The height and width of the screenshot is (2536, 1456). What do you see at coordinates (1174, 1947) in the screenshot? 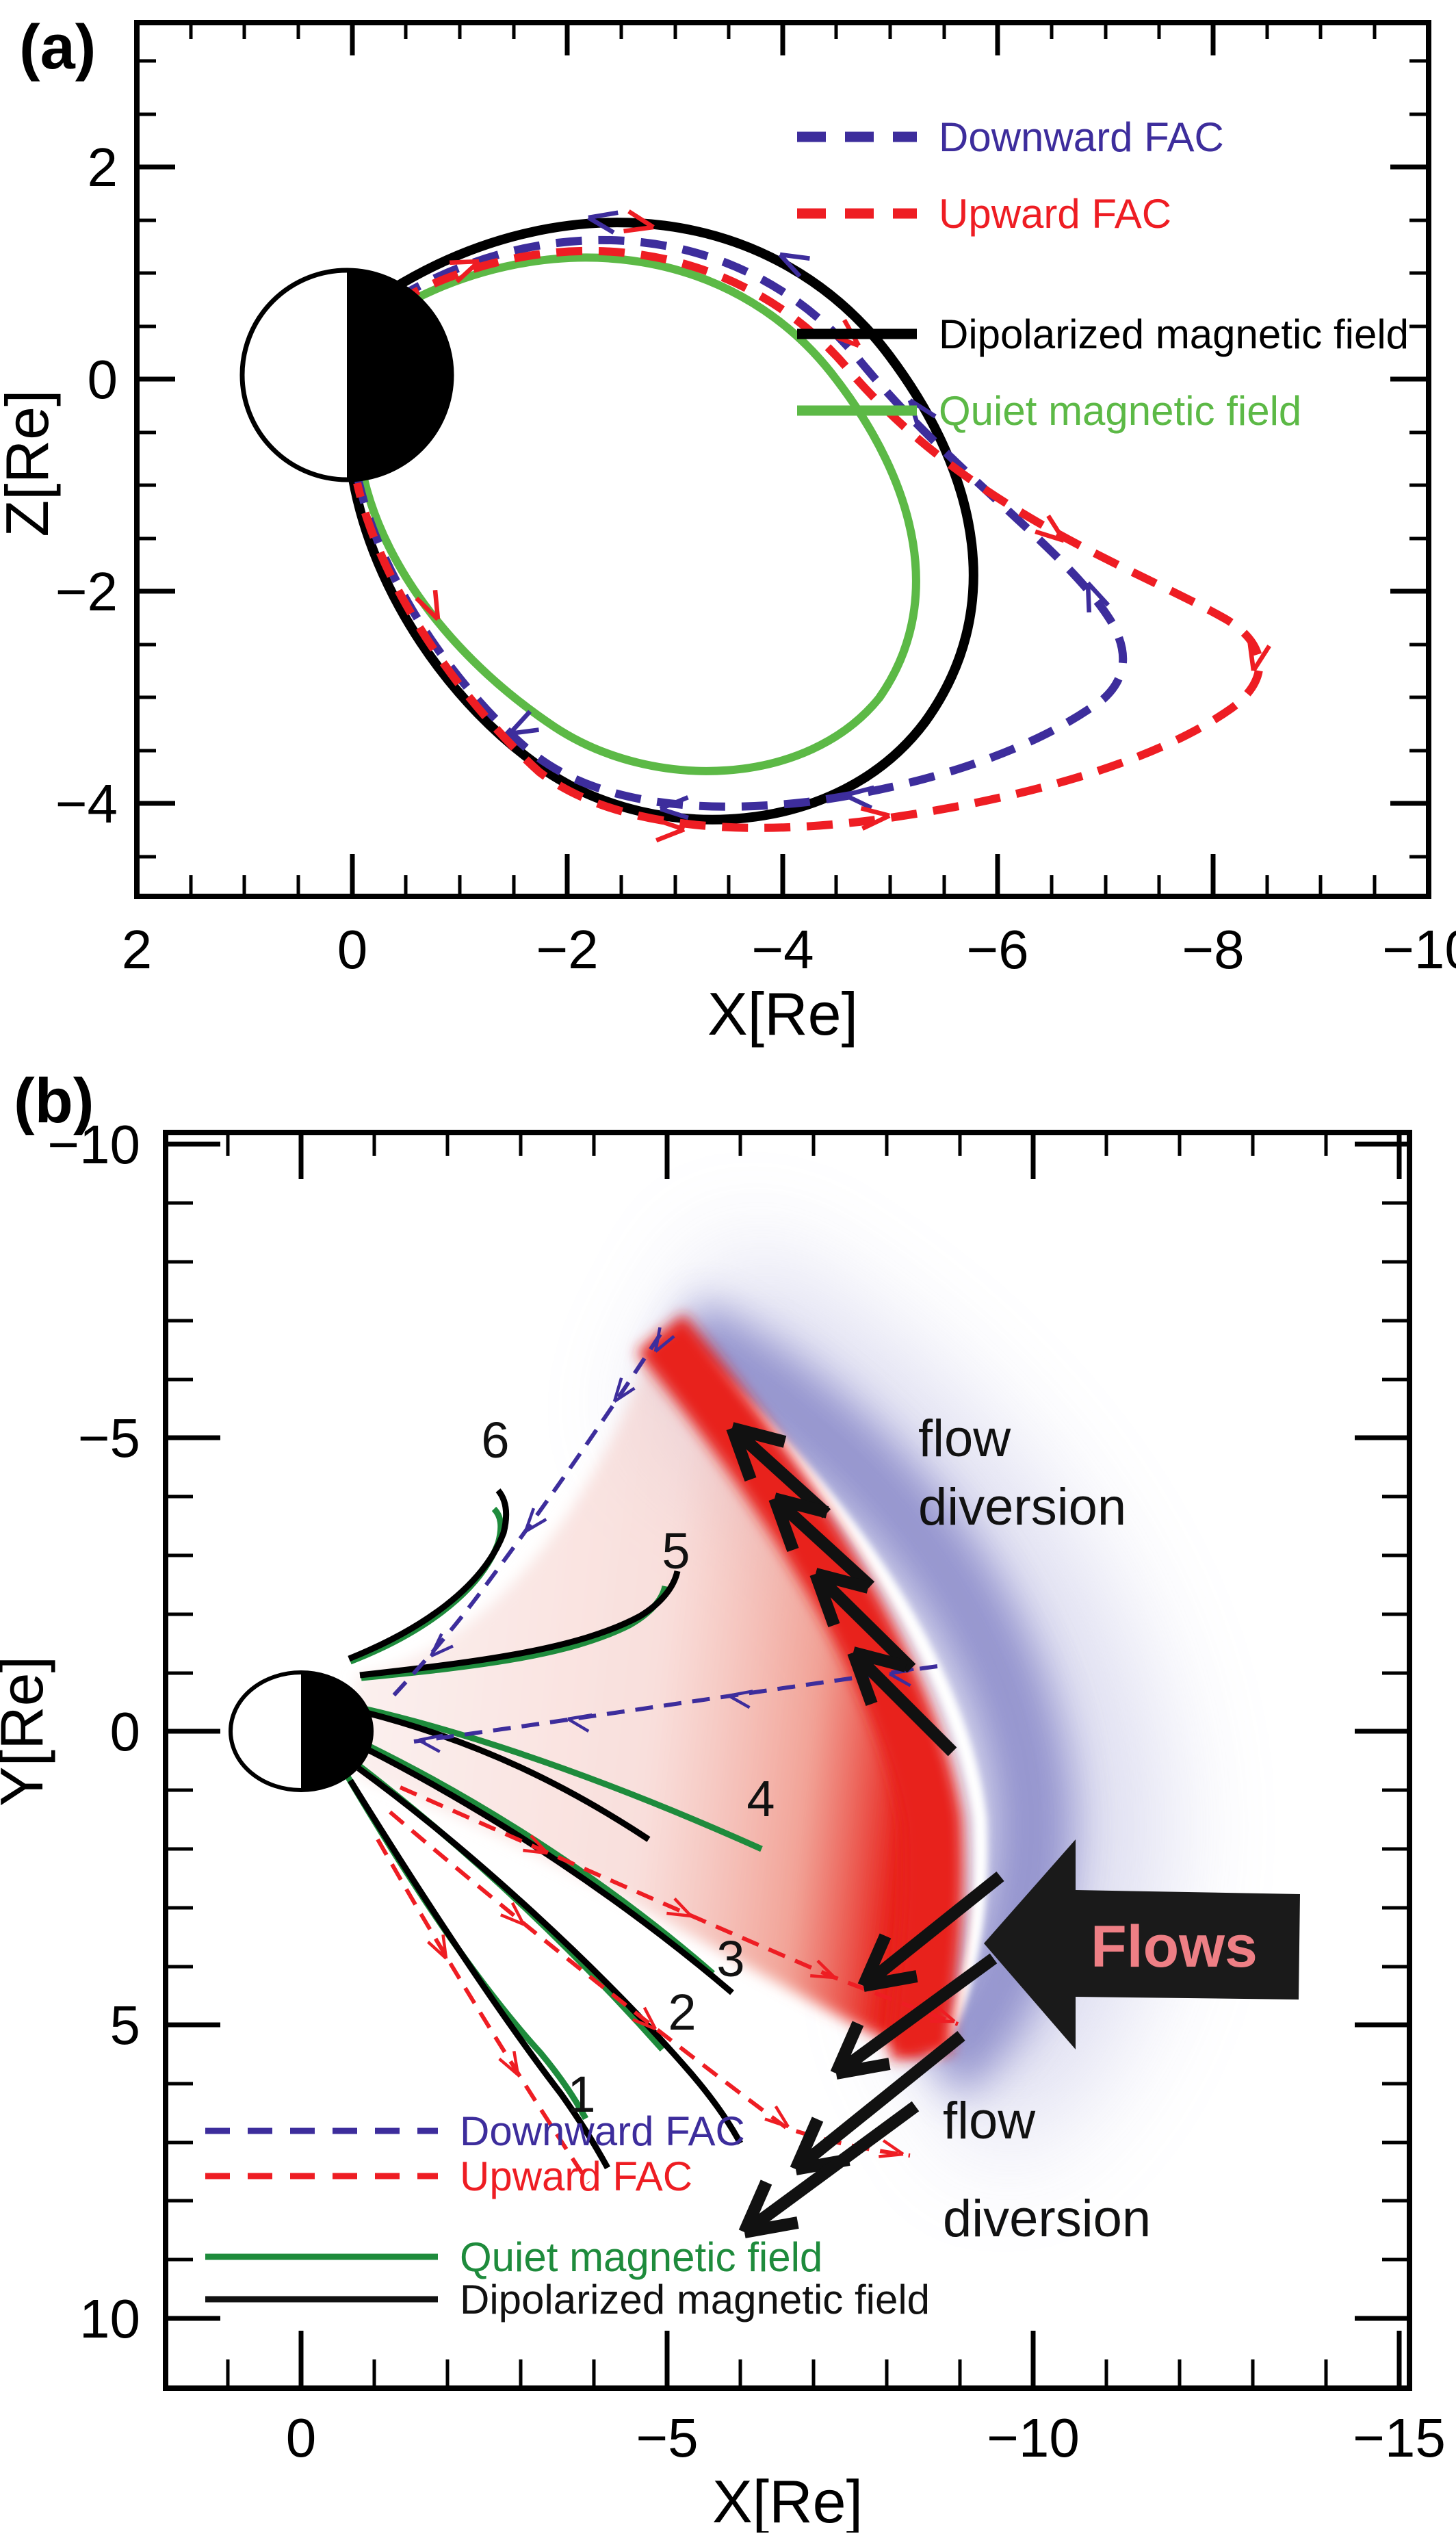
I see `flows-label: Flows` at bounding box center [1174, 1947].